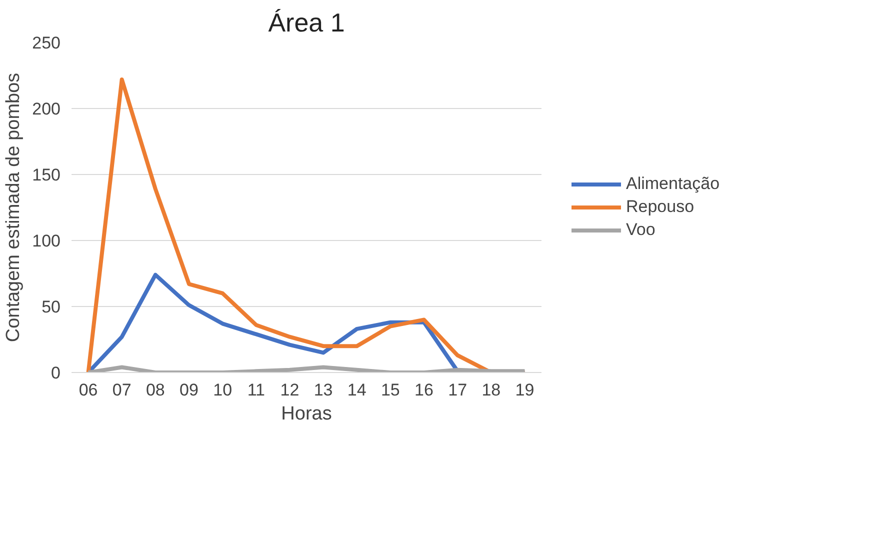  Describe the element at coordinates (88, 390) in the screenshot. I see `x-tick-label: 06` at that location.